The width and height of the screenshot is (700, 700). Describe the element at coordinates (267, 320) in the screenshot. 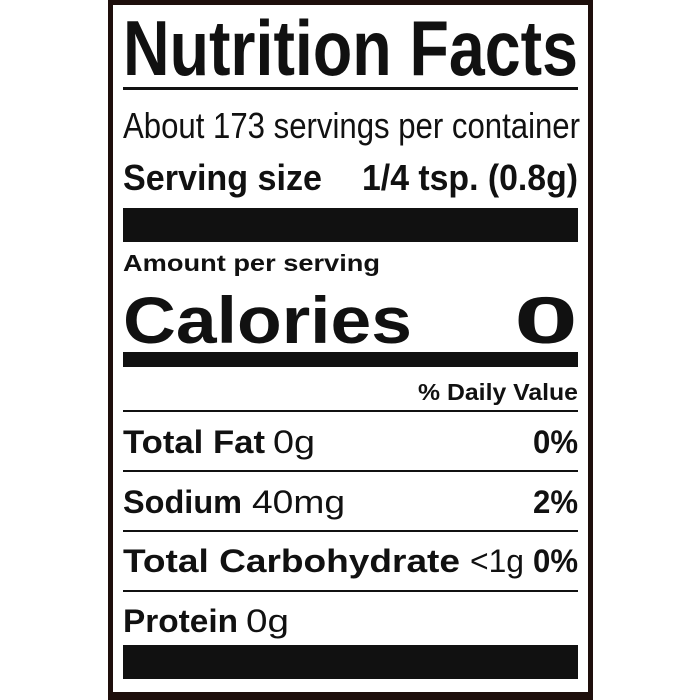

I see `calories-label: Calories` at that location.